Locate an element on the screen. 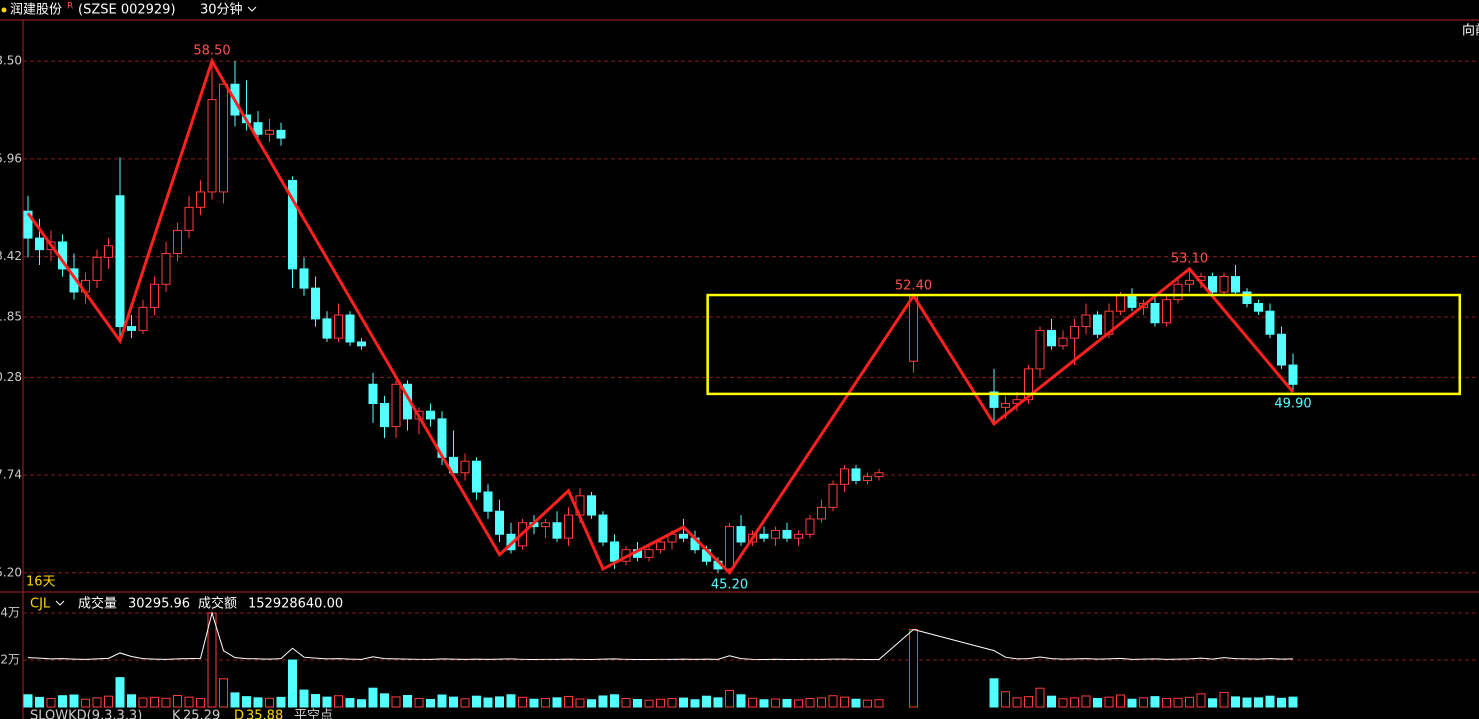 The height and width of the screenshot is (719, 1479). stock-name: 润建股份 is located at coordinates (36, 10).